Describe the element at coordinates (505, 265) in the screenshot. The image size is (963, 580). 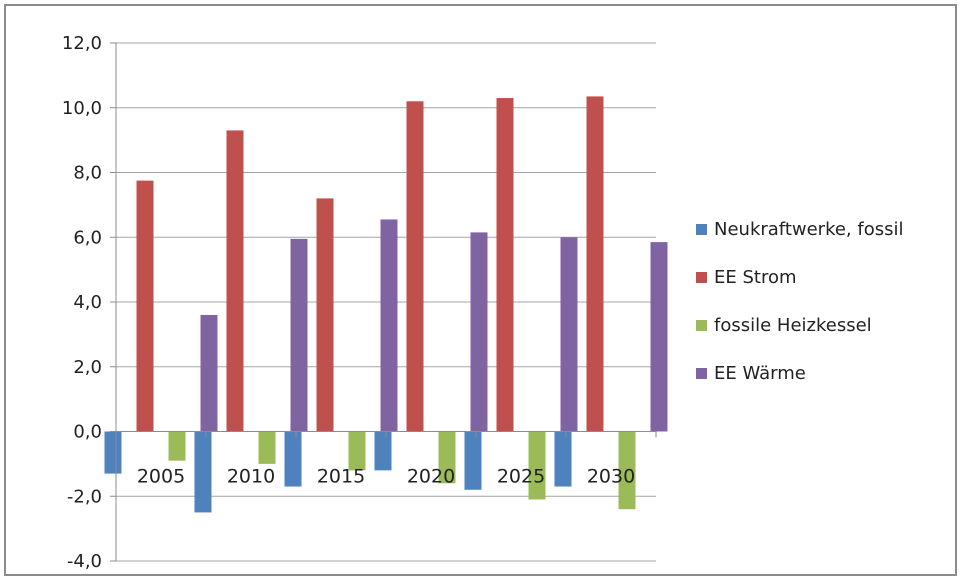
I see `bar-ee-strom-2025` at that location.